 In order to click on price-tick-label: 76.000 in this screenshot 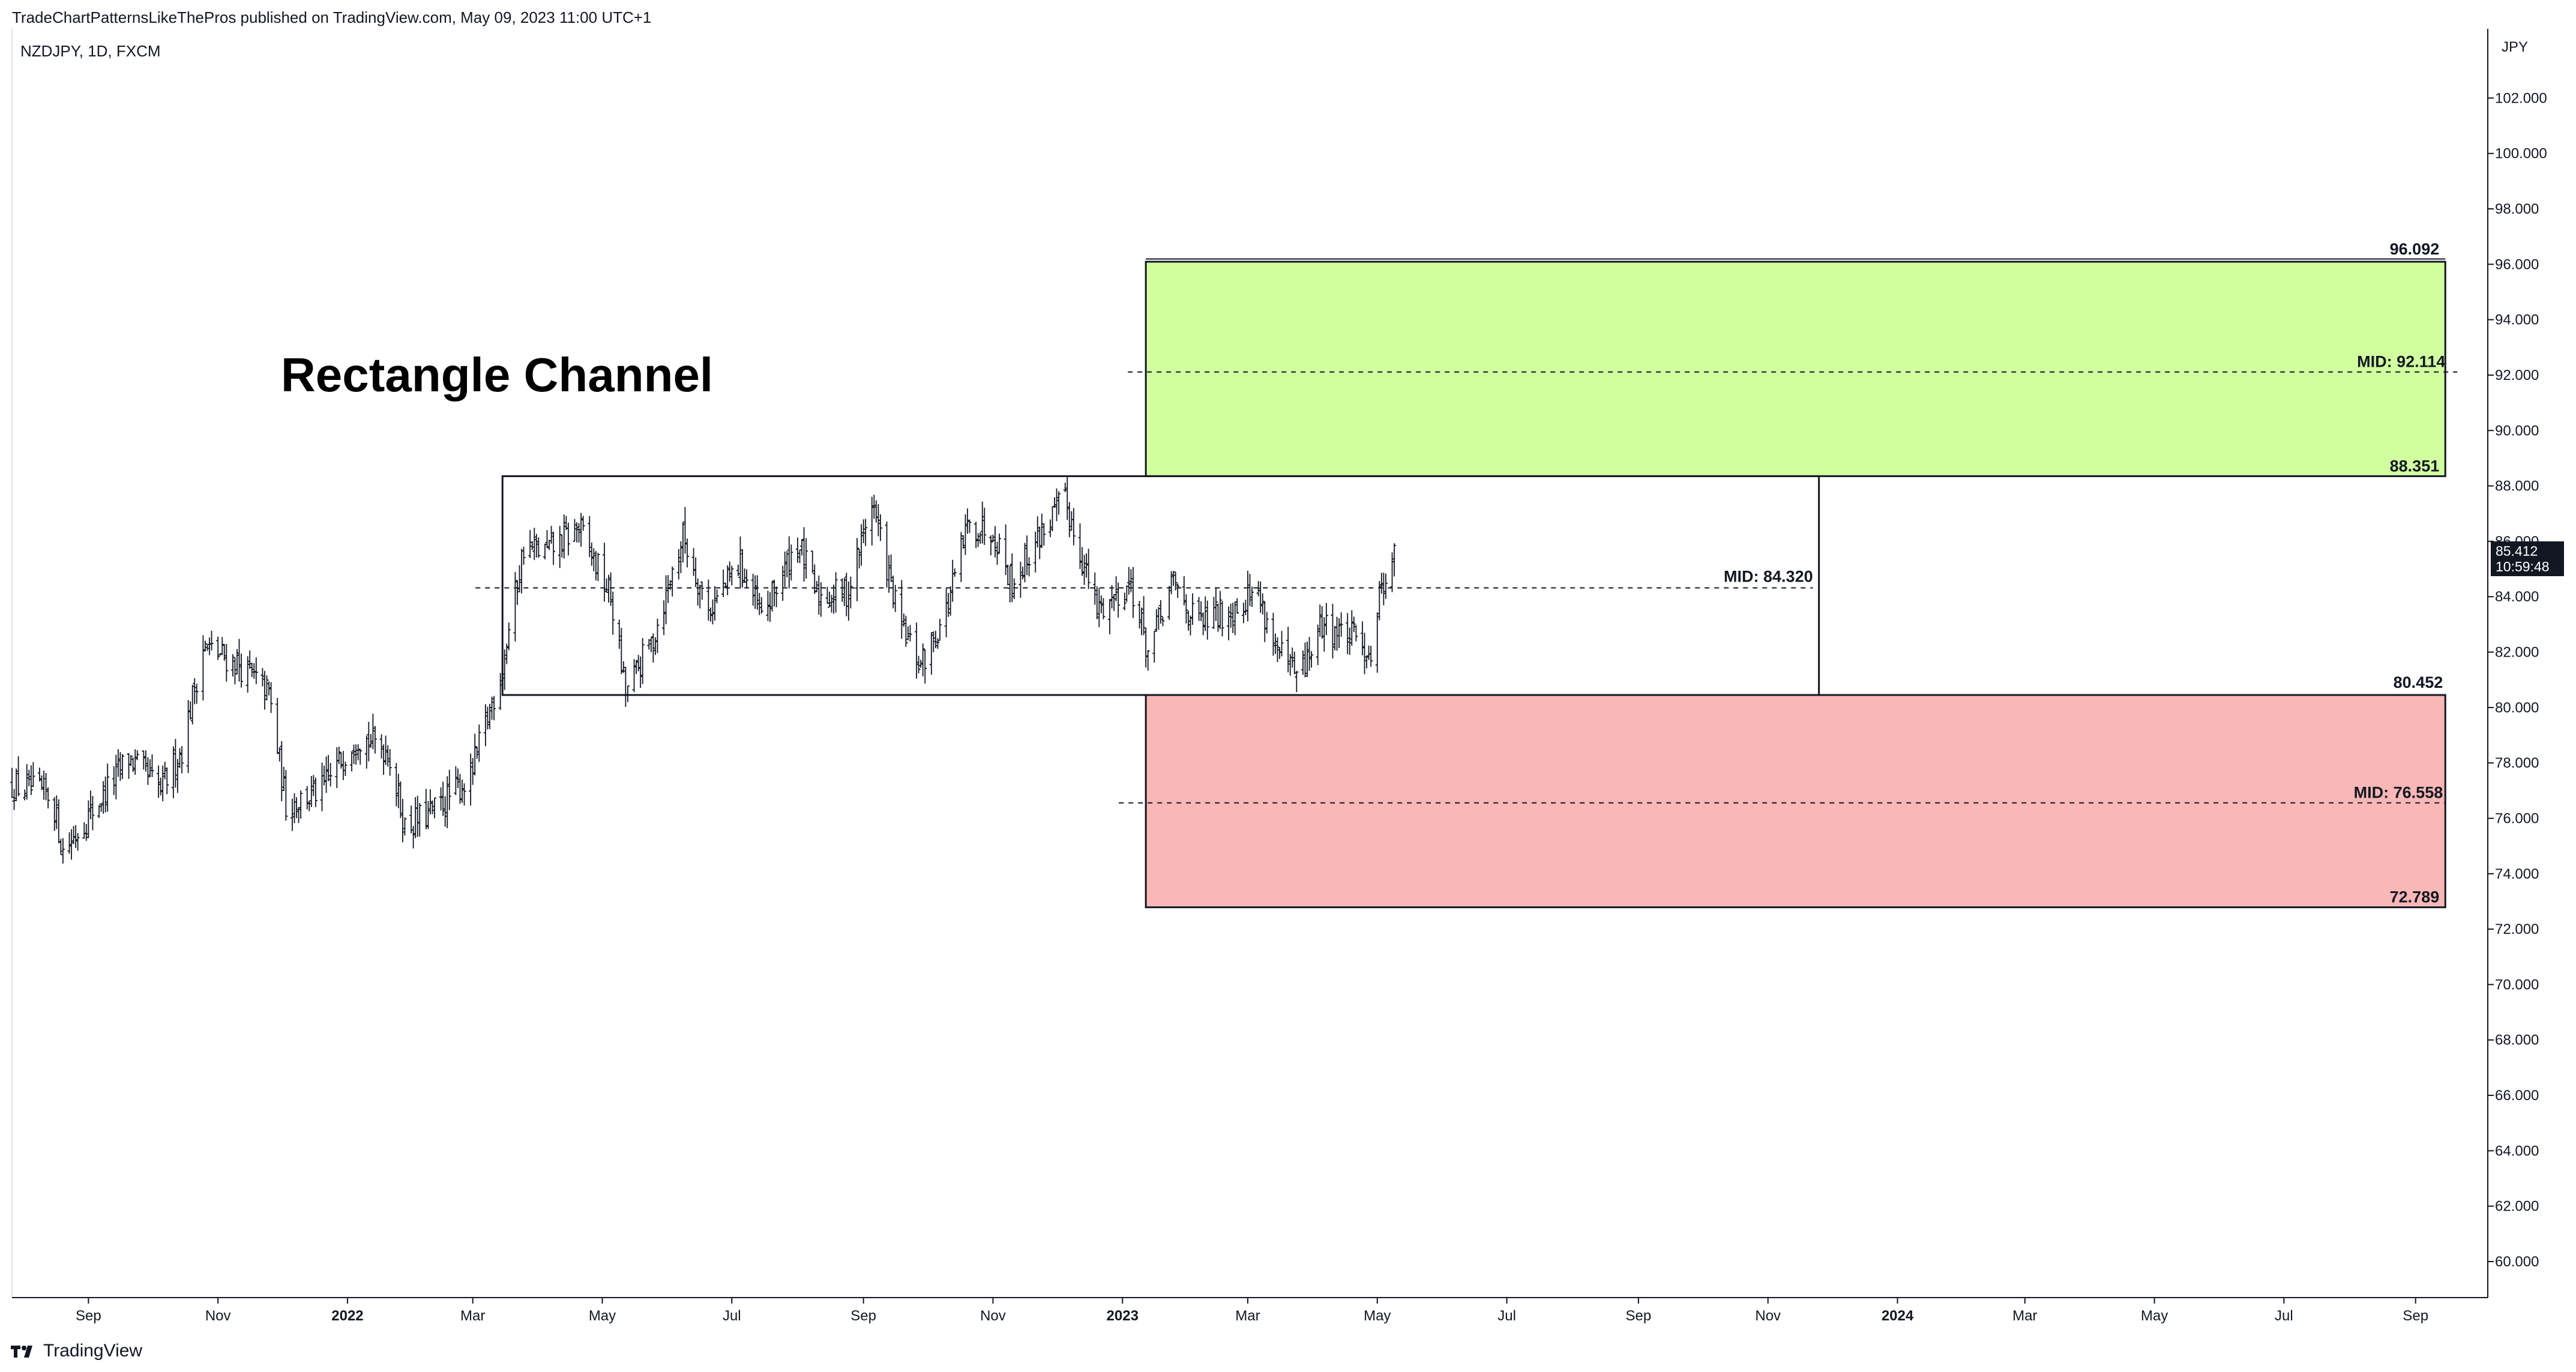, I will do `click(2517, 818)`.